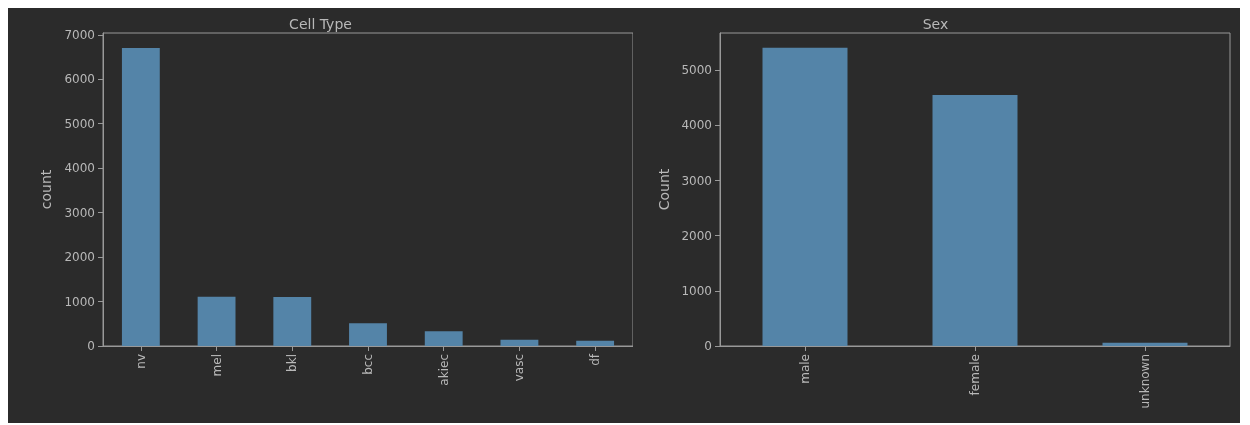  What do you see at coordinates (292, 363) in the screenshot?
I see `x-tick-label: bkl` at bounding box center [292, 363].